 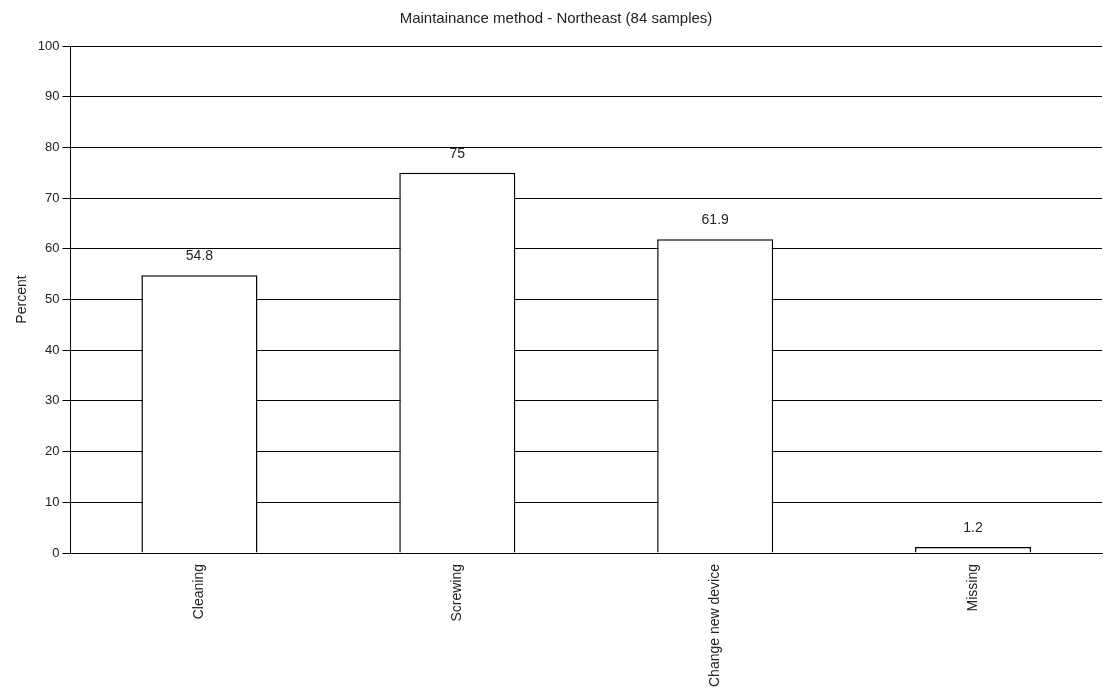 I want to click on y-axis-title: Percent, so click(x=21, y=299).